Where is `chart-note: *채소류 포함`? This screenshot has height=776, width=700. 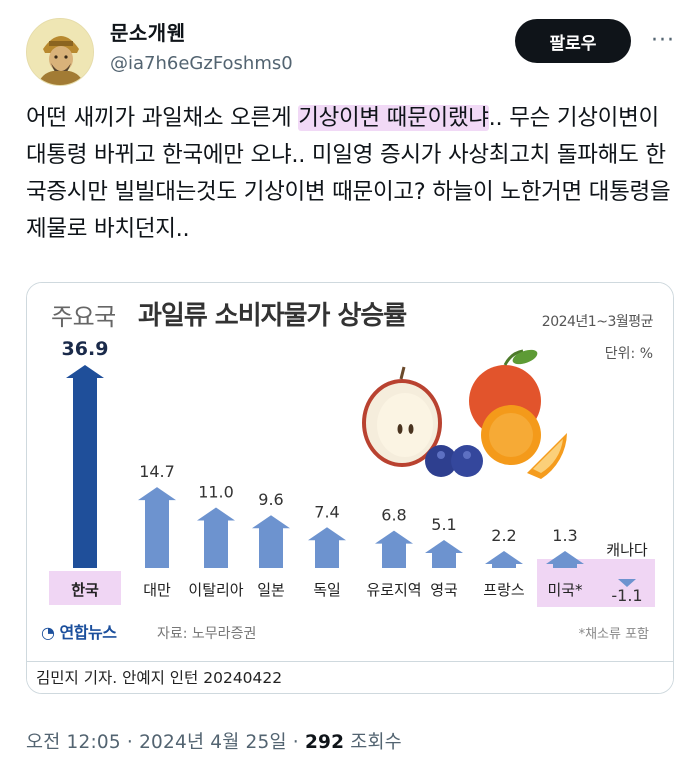
chart-note: *채소류 포함 is located at coordinates (613, 634).